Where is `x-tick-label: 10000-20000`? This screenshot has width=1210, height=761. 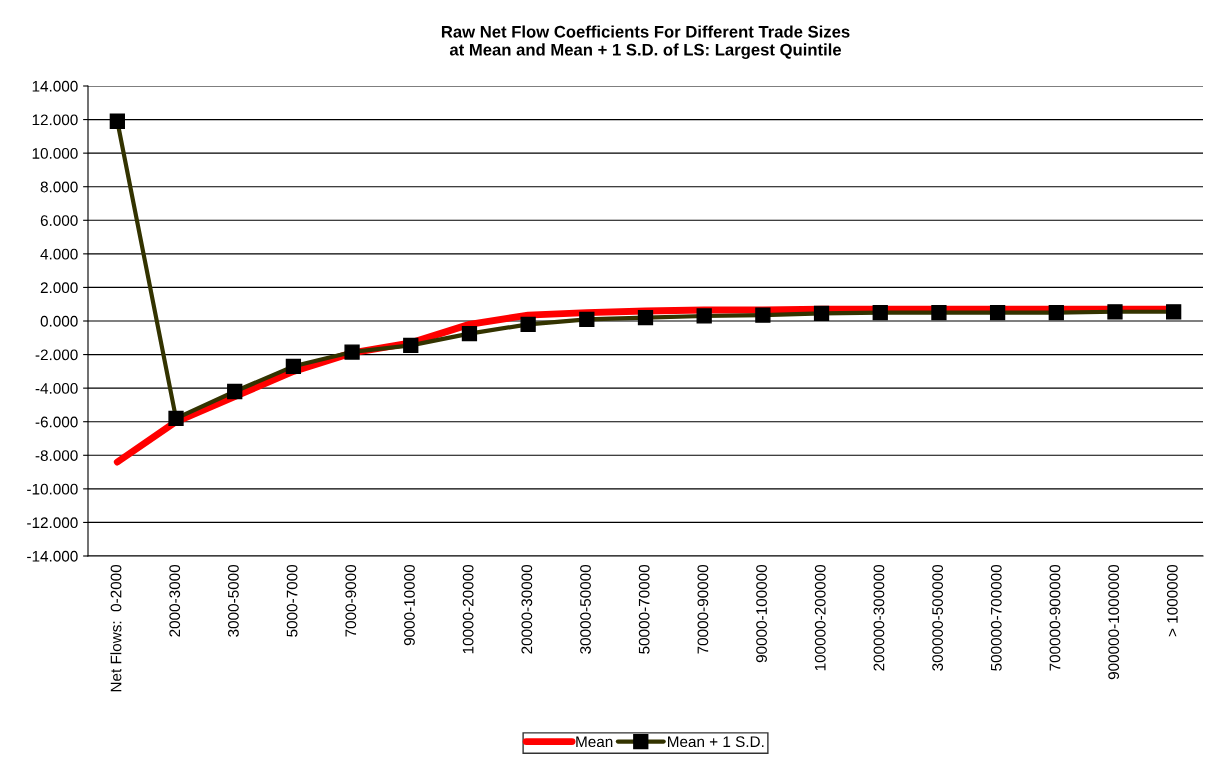
x-tick-label: 10000-20000 is located at coordinates (468, 609).